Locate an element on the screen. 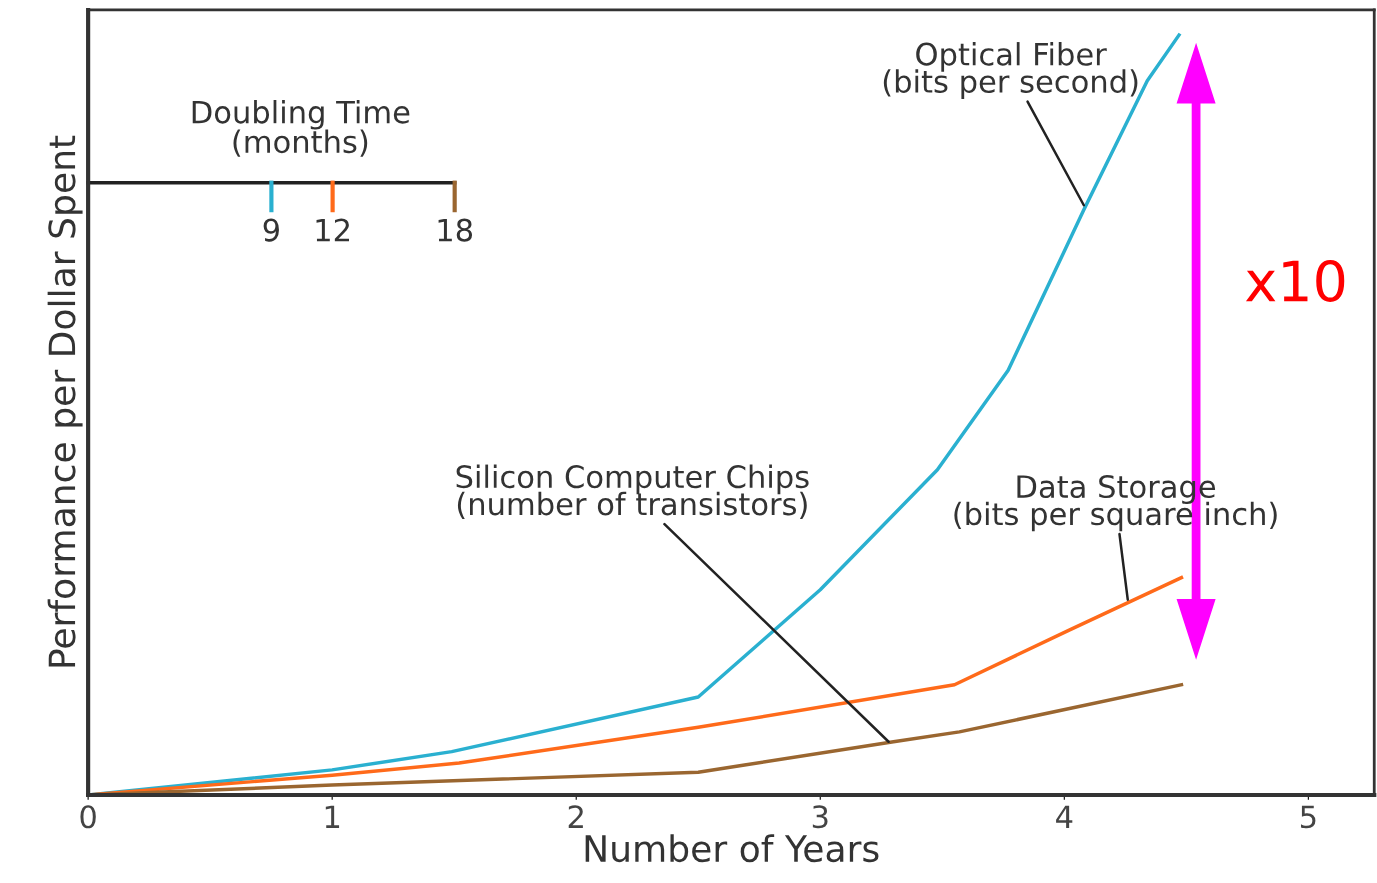 The height and width of the screenshot is (883, 1377). x-tick-label: 0 is located at coordinates (88, 817).